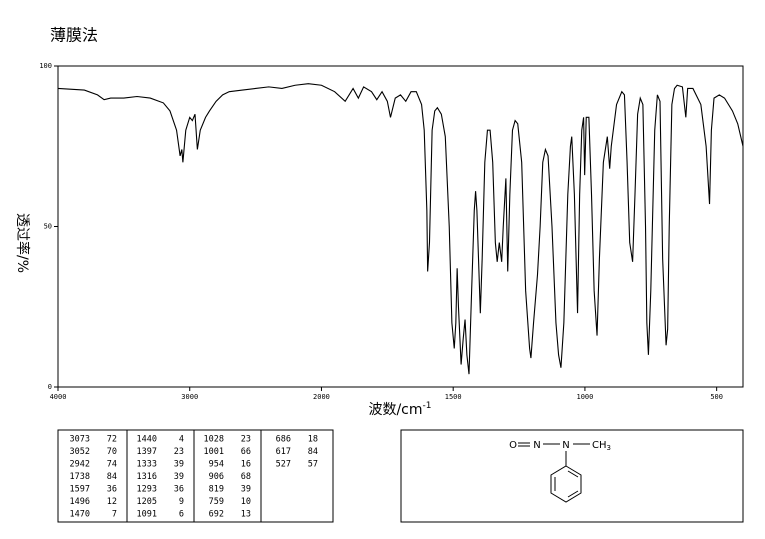 Image resolution: width=765 pixels, height=539 pixels. What do you see at coordinates (80, 477) in the screenshot?
I see `wavenumber: 1738` at bounding box center [80, 477].